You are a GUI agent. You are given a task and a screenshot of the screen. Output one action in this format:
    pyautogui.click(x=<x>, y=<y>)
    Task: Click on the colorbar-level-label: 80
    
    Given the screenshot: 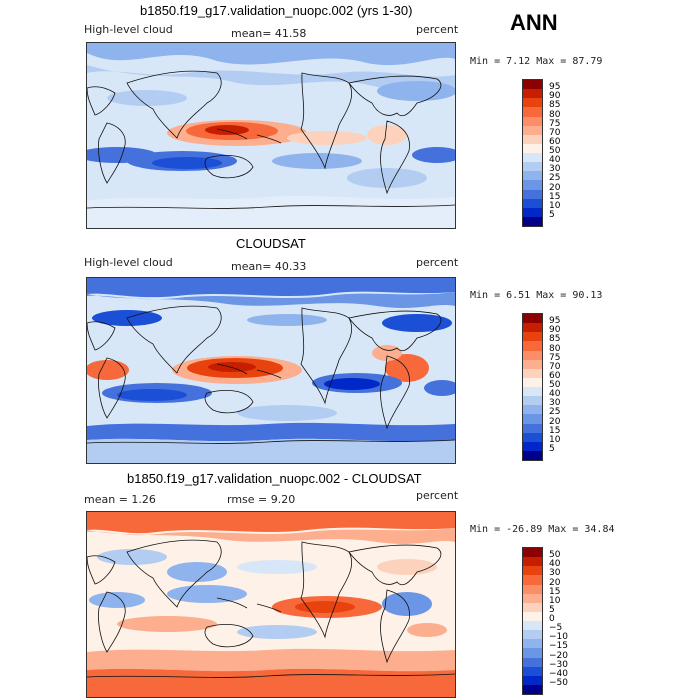 What is the action you would take?
    pyautogui.click(x=555, y=114)
    